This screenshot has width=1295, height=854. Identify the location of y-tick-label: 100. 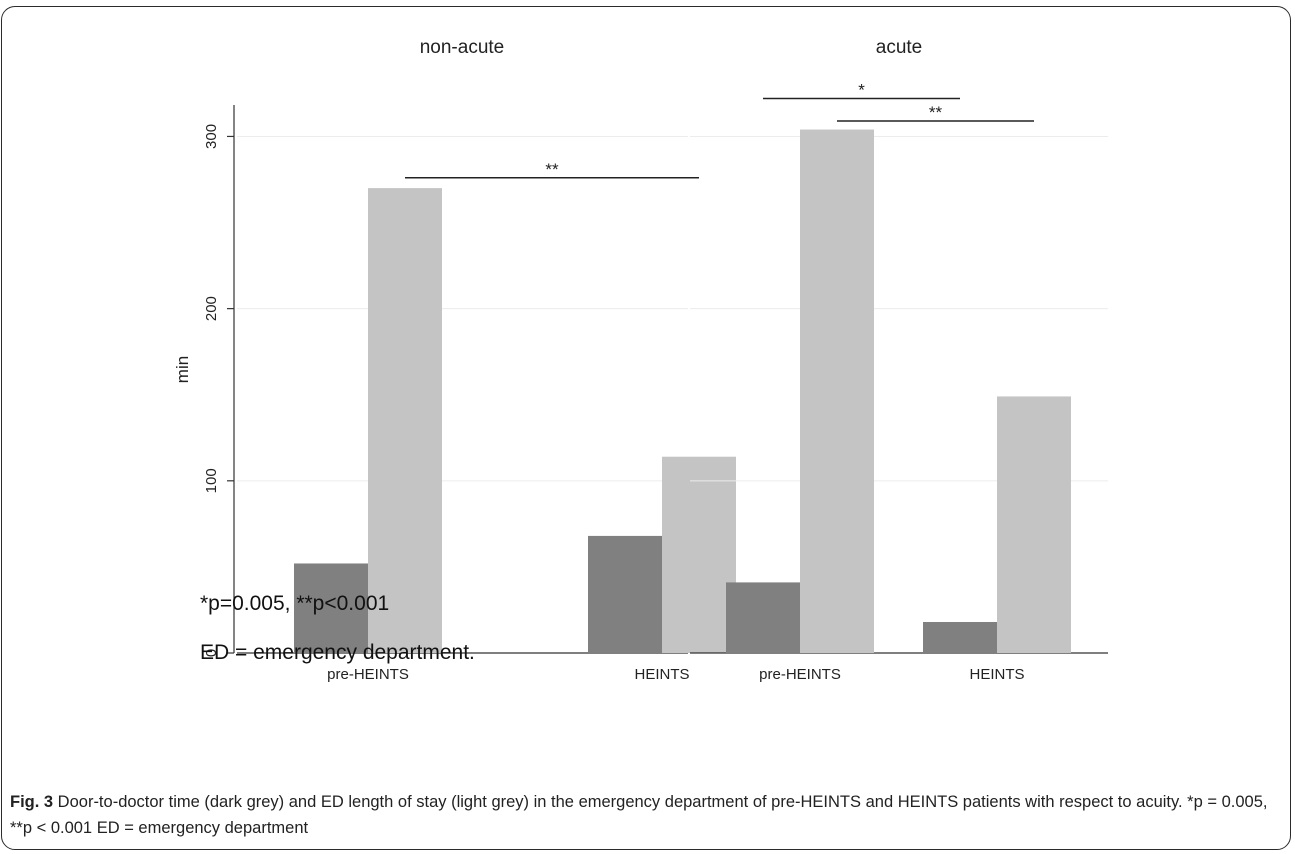
(211, 480).